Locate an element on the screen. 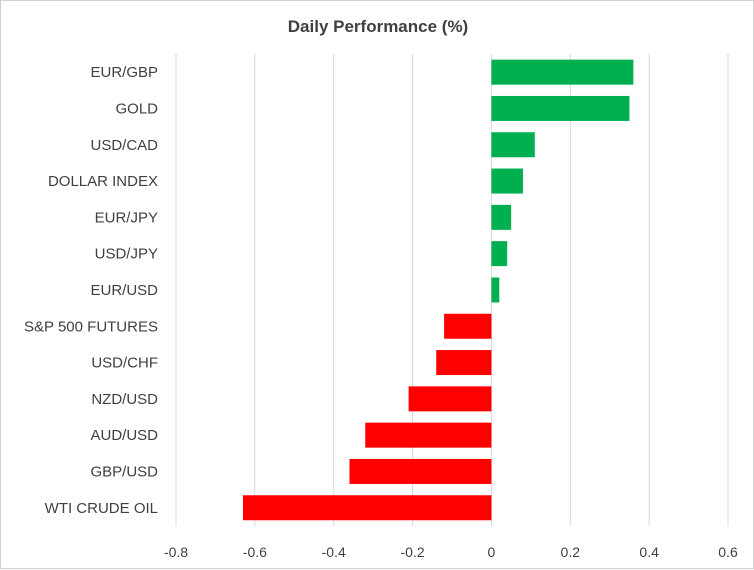  category-label: USD/JPY is located at coordinates (126, 254).